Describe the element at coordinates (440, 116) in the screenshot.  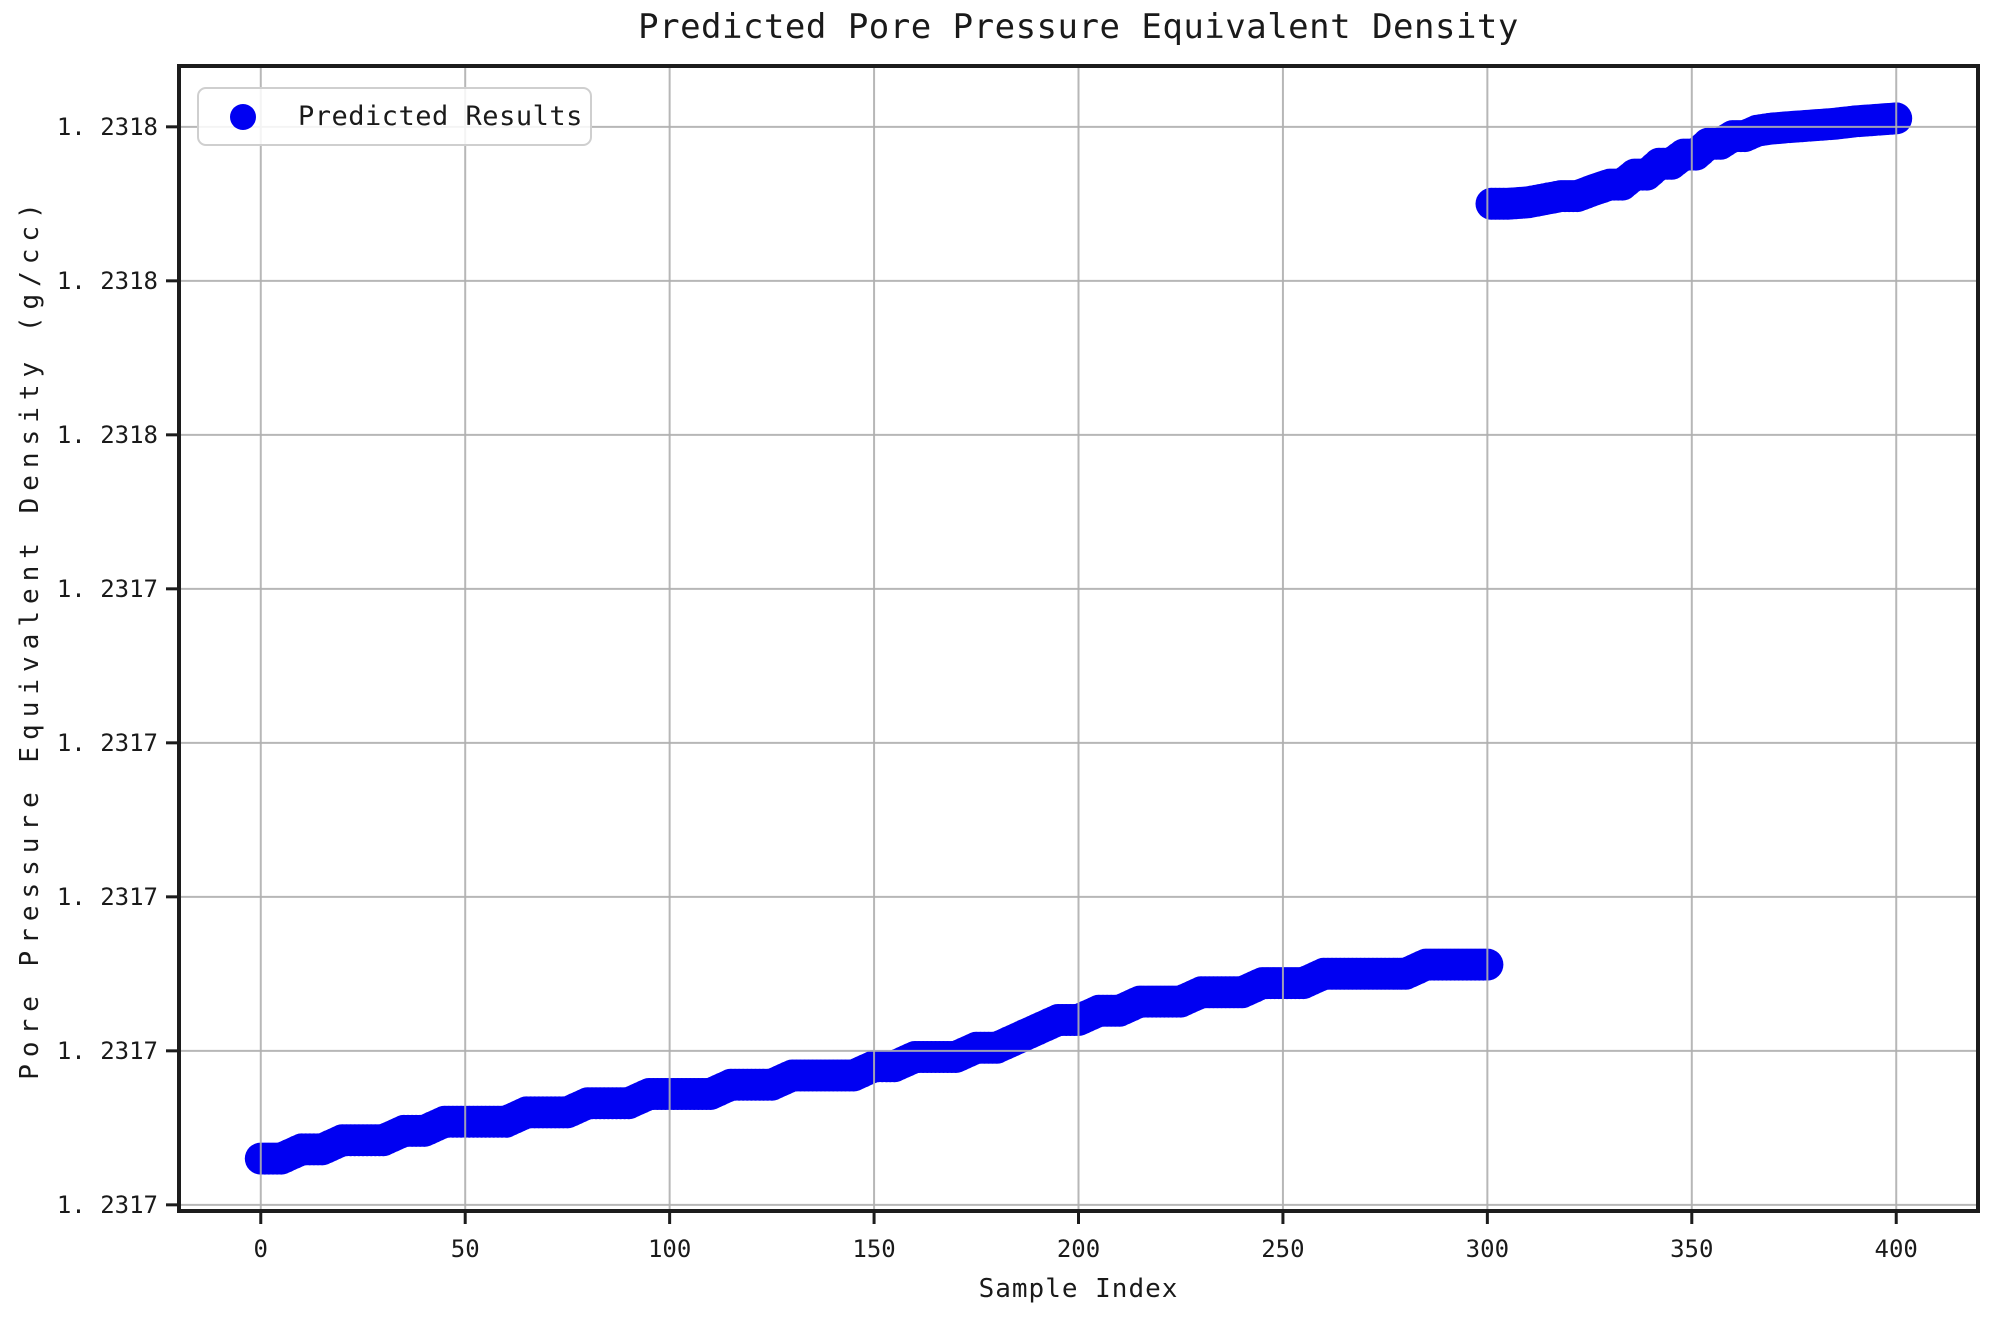
I see `legend-label: Predicted Results` at that location.